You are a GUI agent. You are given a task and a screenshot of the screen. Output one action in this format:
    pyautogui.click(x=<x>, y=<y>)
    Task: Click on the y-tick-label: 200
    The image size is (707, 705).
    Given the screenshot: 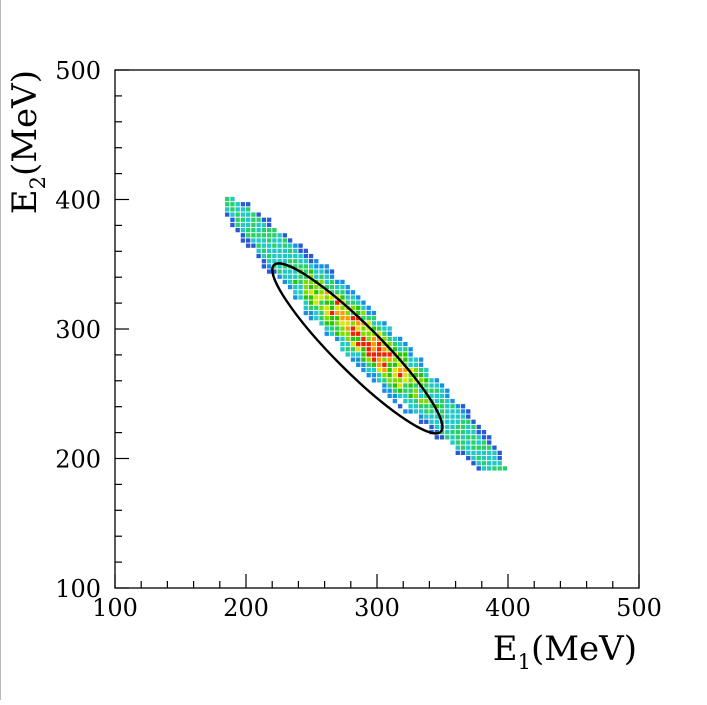 What is the action you would take?
    pyautogui.click(x=78, y=460)
    